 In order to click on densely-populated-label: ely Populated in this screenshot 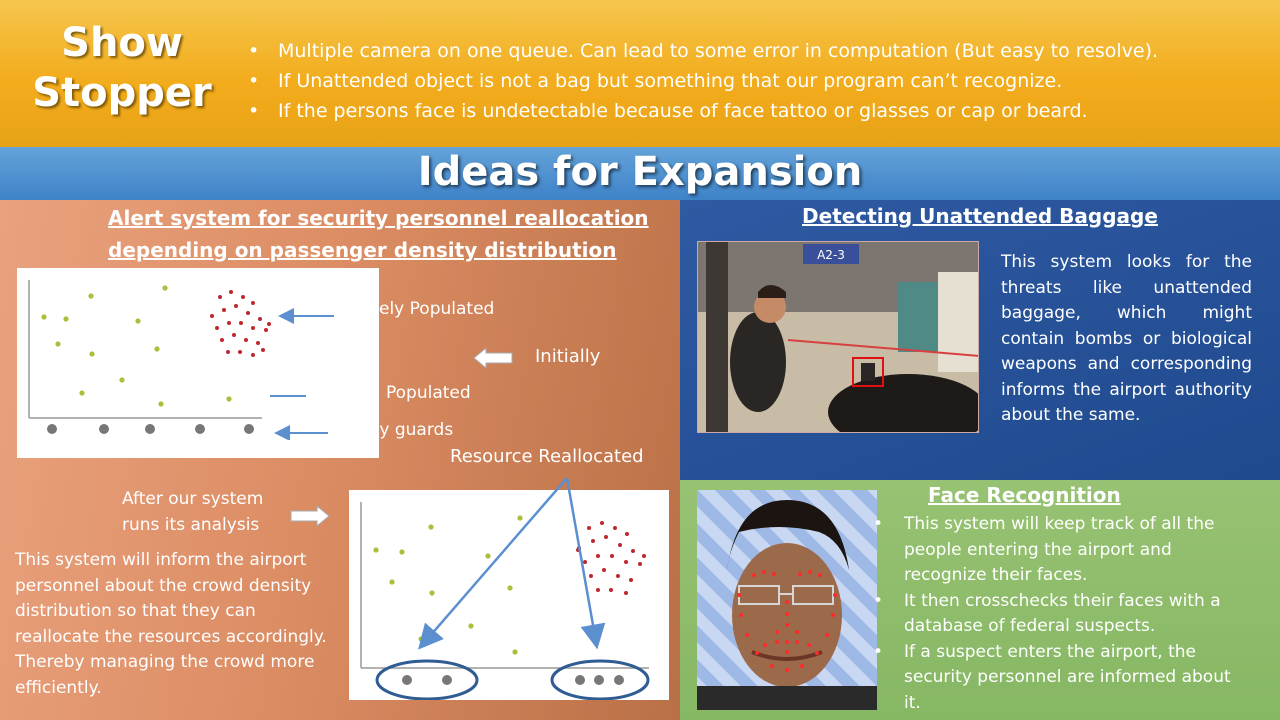, I will do `click(437, 309)`.